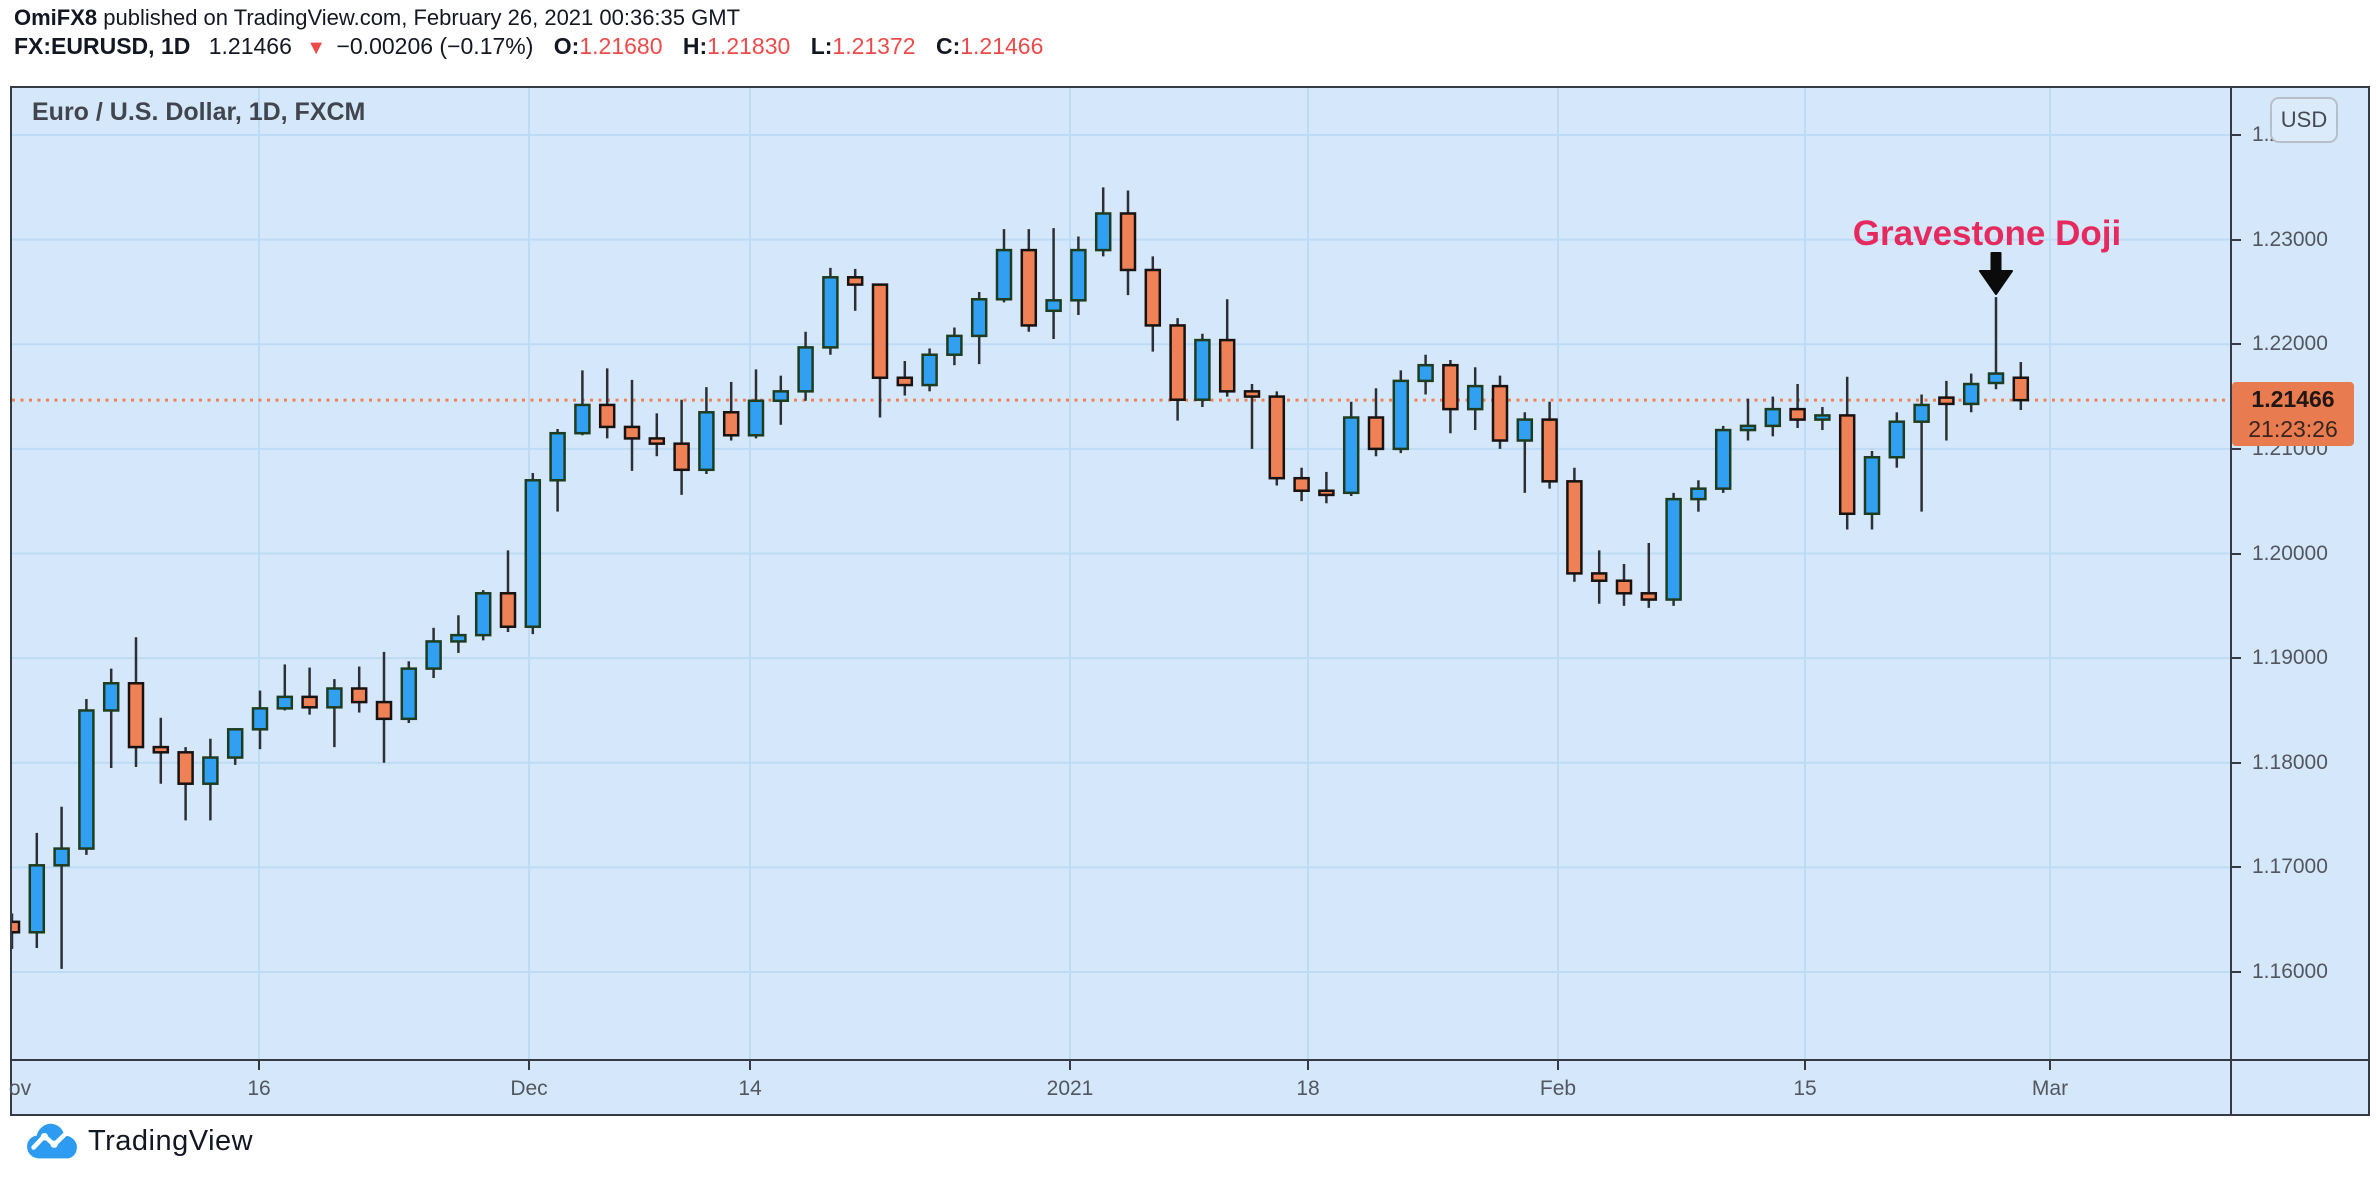 The height and width of the screenshot is (1186, 2376). Describe the element at coordinates (2290, 762) in the screenshot. I see `price-tick-label: 1.18000` at that location.